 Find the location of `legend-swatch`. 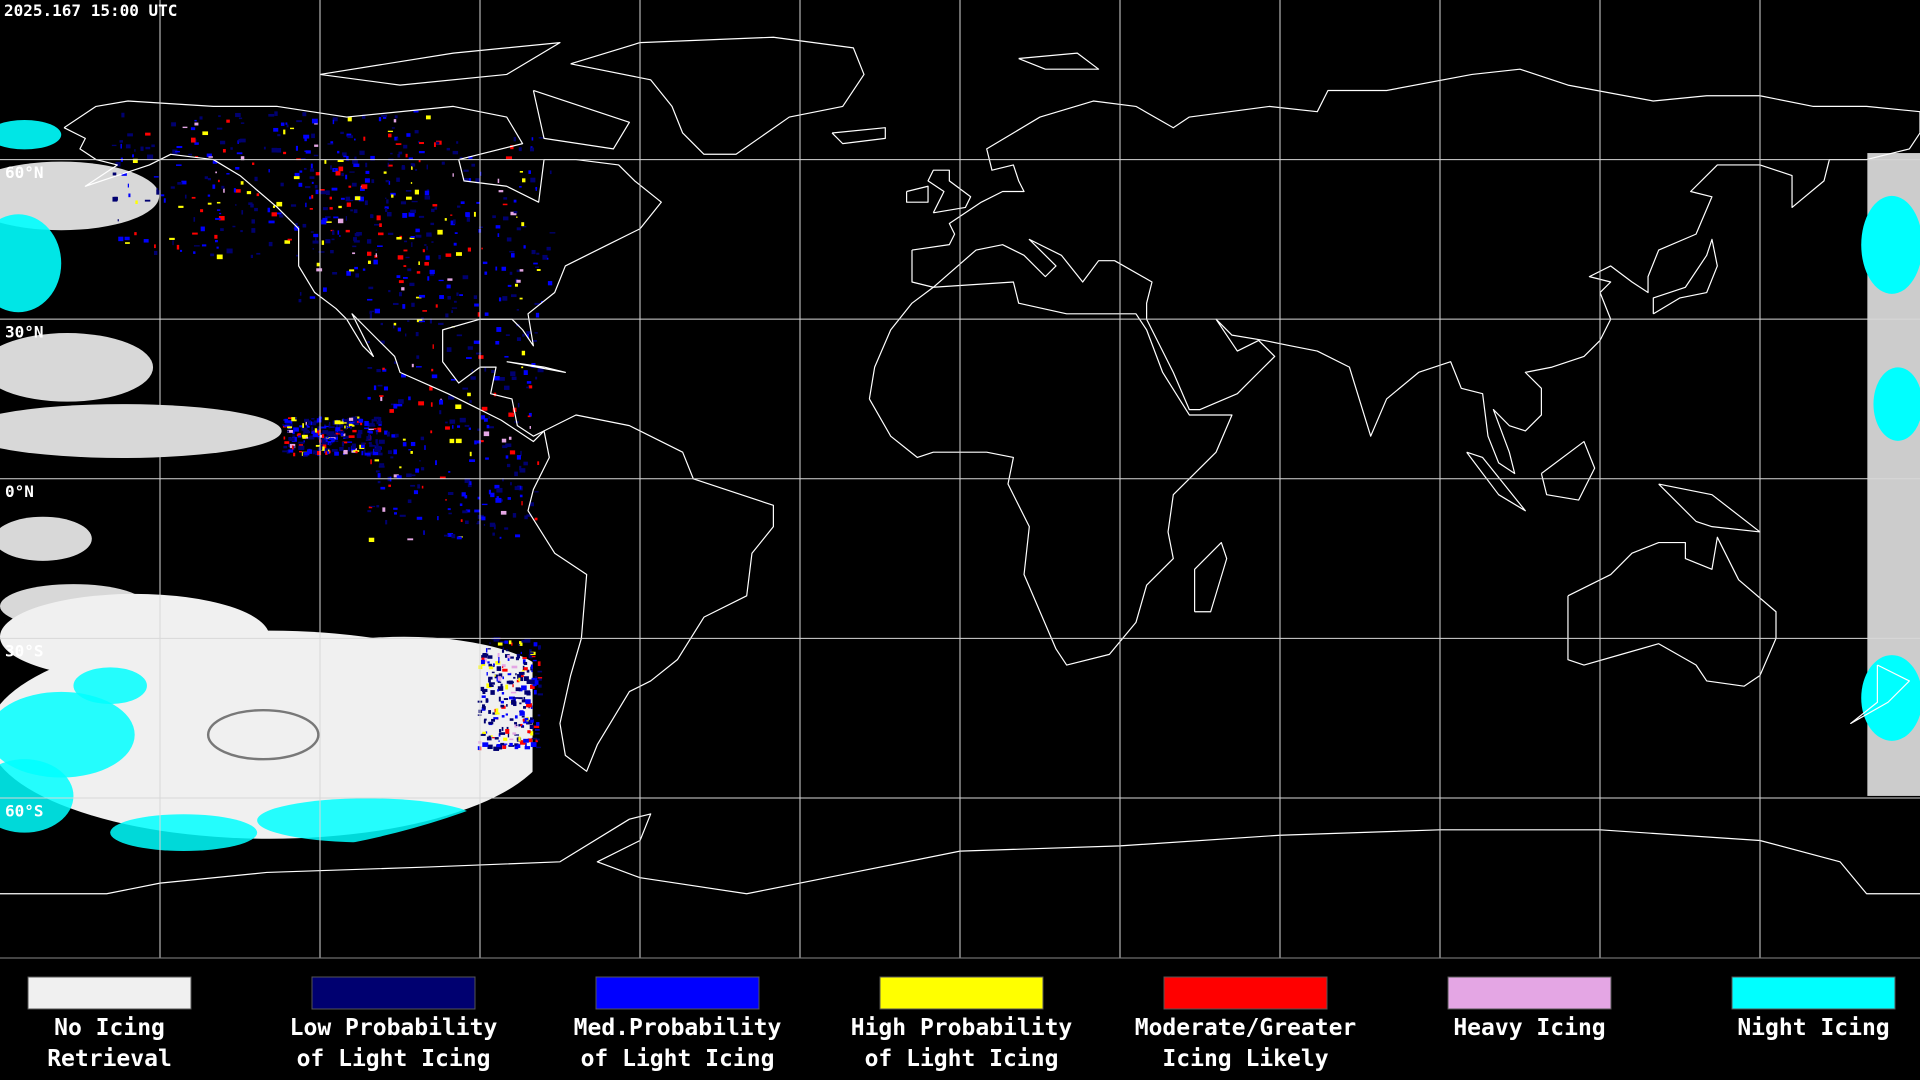

legend-swatch is located at coordinates (677, 993).